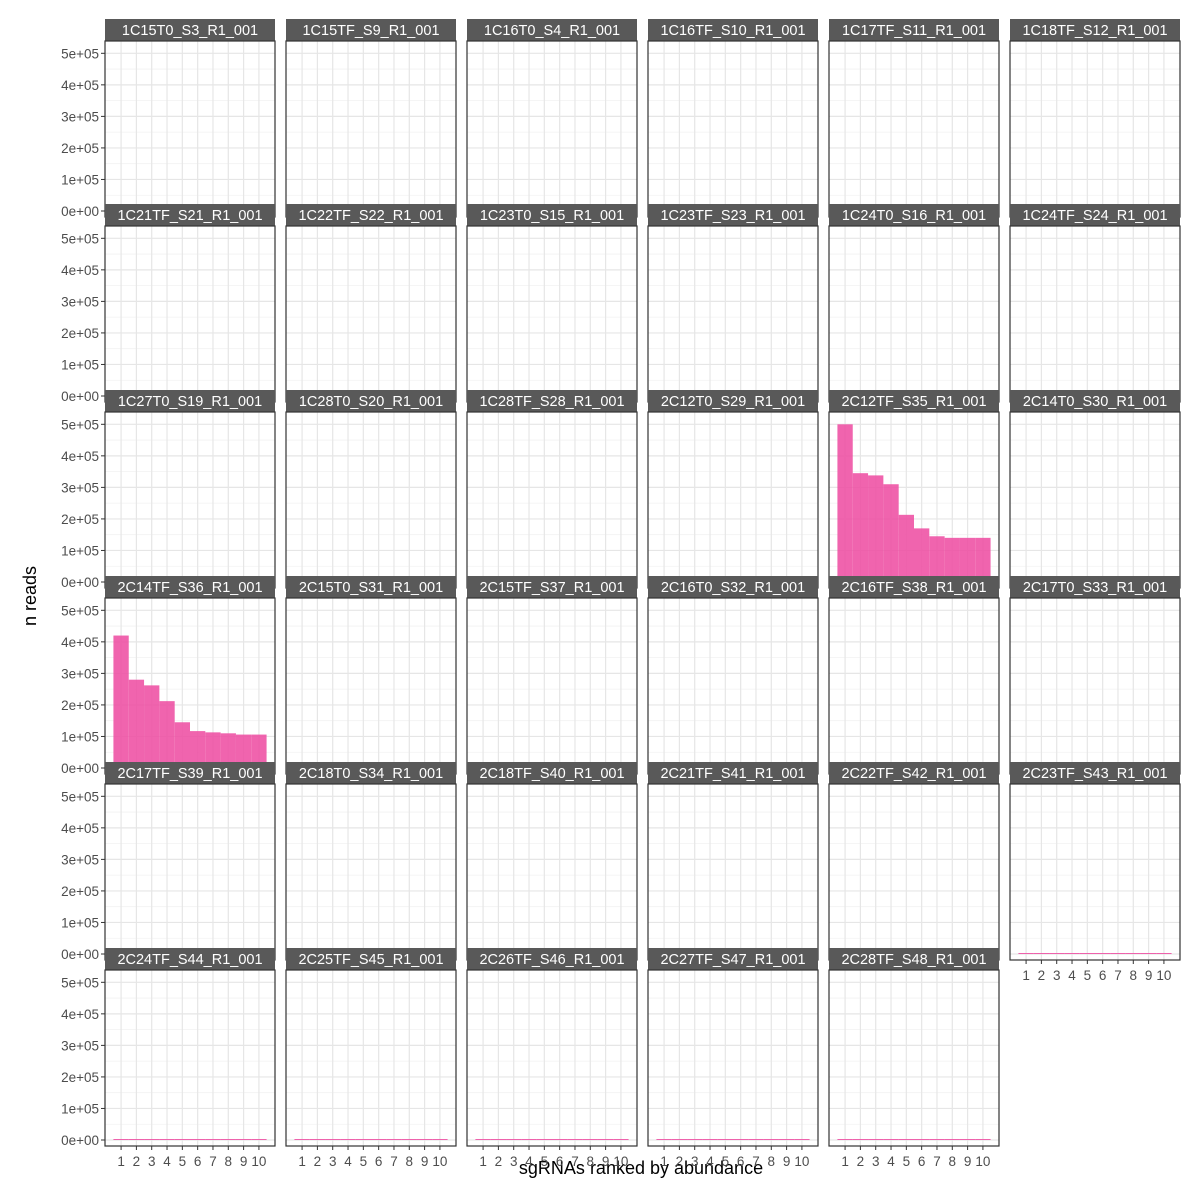  I want to click on facet-panel: 2C15T0_S31_R1_001, so click(371, 675).